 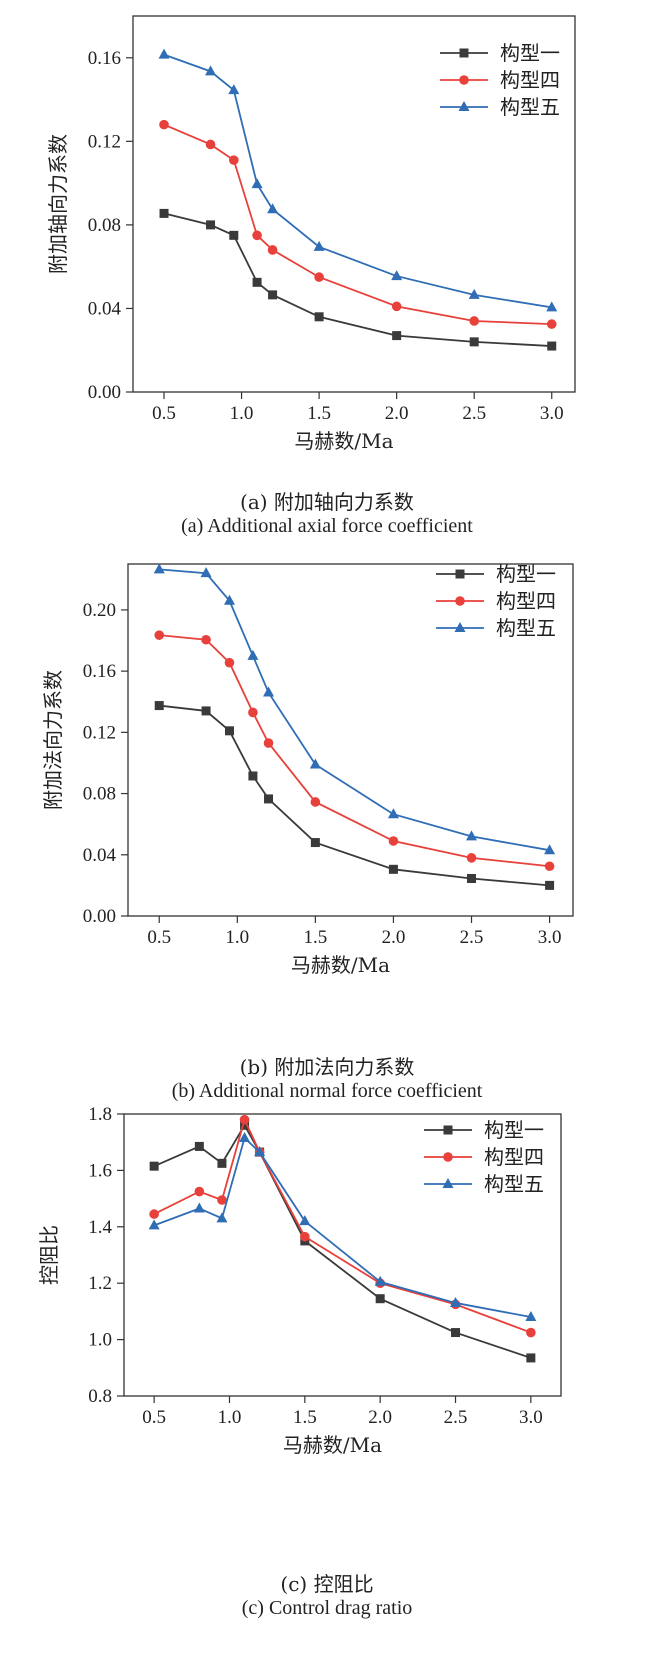 What do you see at coordinates (380, 1417) in the screenshot?
I see `x-tick-label: 2.0` at bounding box center [380, 1417].